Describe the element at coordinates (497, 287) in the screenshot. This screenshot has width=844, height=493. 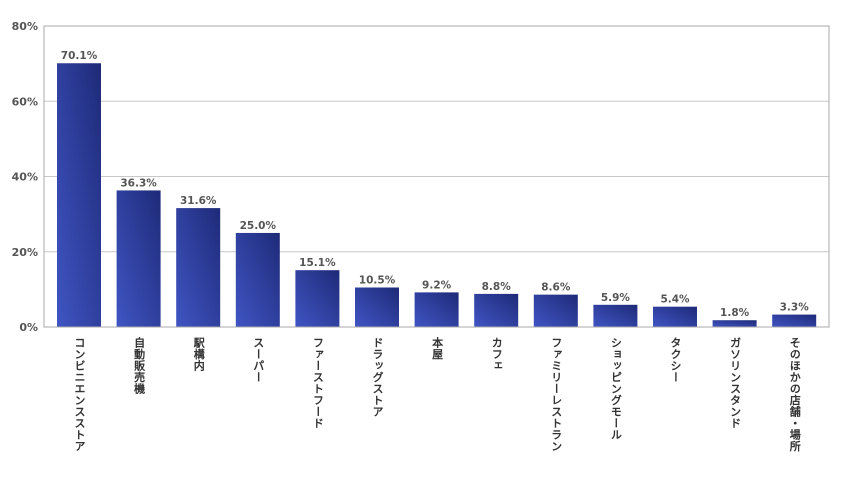
I see `data-label: 8.8%` at that location.